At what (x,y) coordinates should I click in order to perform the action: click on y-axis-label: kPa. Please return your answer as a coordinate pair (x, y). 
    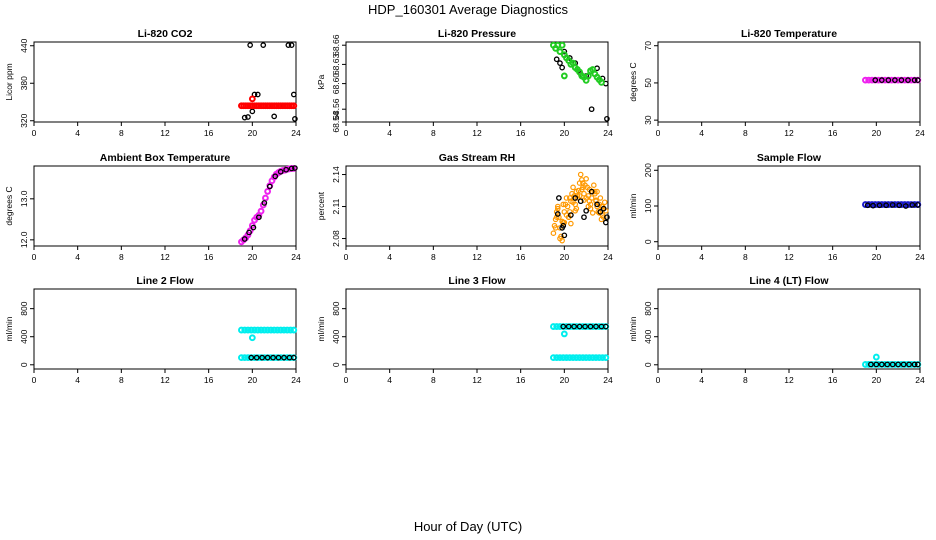
    Looking at the image, I should click on (321, 81).